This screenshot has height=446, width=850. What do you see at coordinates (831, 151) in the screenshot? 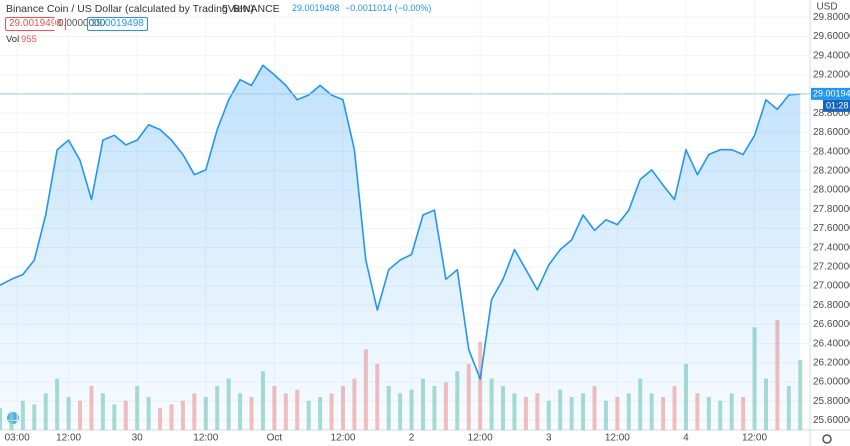
I see `y-tick-label: 28.4000000` at bounding box center [831, 151].